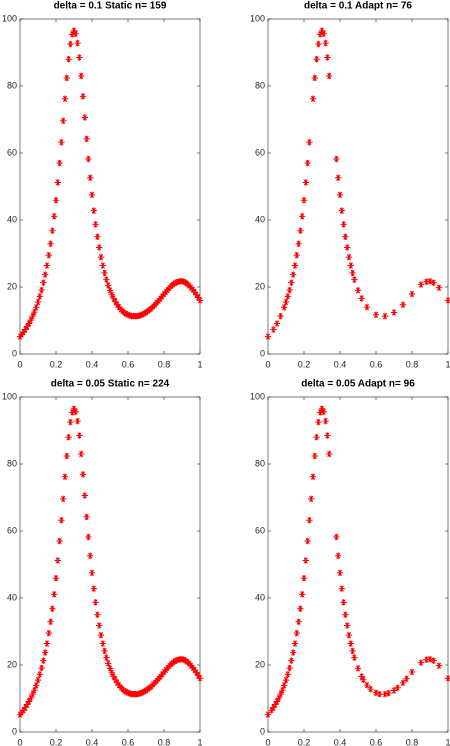 This screenshot has width=450, height=746. What do you see at coordinates (262, 731) in the screenshot?
I see `y-tick-label: 0` at bounding box center [262, 731].